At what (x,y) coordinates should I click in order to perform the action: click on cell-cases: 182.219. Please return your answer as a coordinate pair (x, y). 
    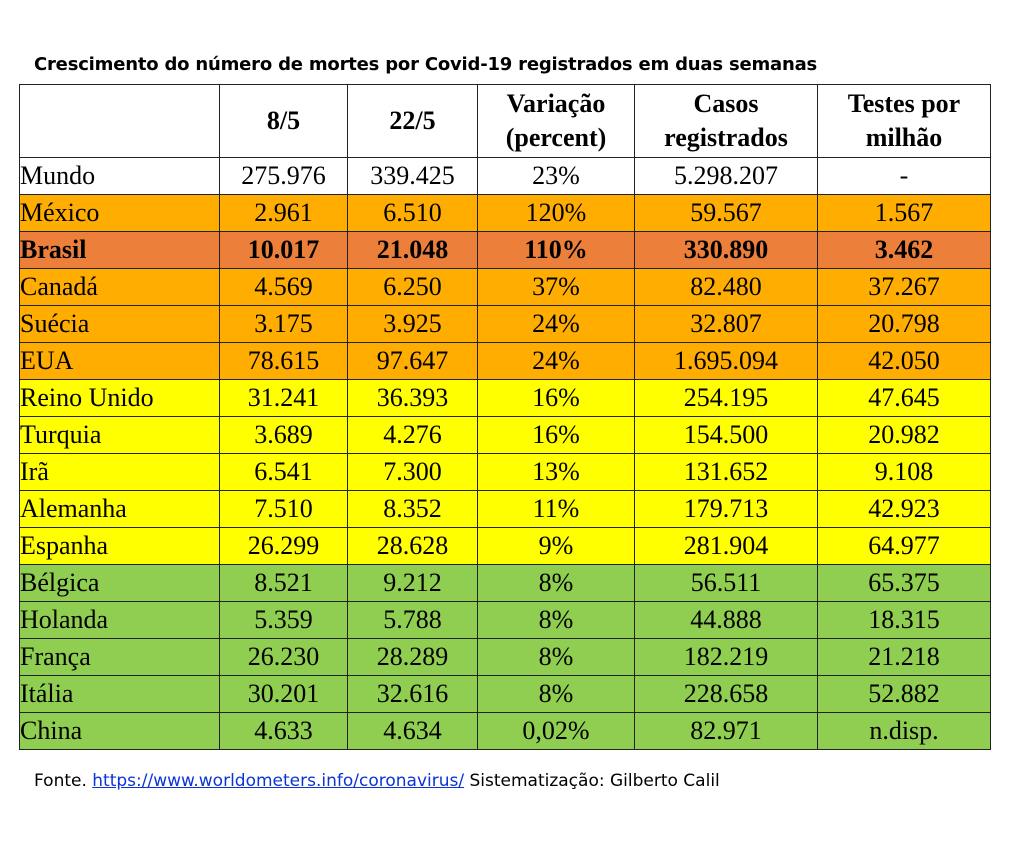
    Looking at the image, I should click on (726, 657).